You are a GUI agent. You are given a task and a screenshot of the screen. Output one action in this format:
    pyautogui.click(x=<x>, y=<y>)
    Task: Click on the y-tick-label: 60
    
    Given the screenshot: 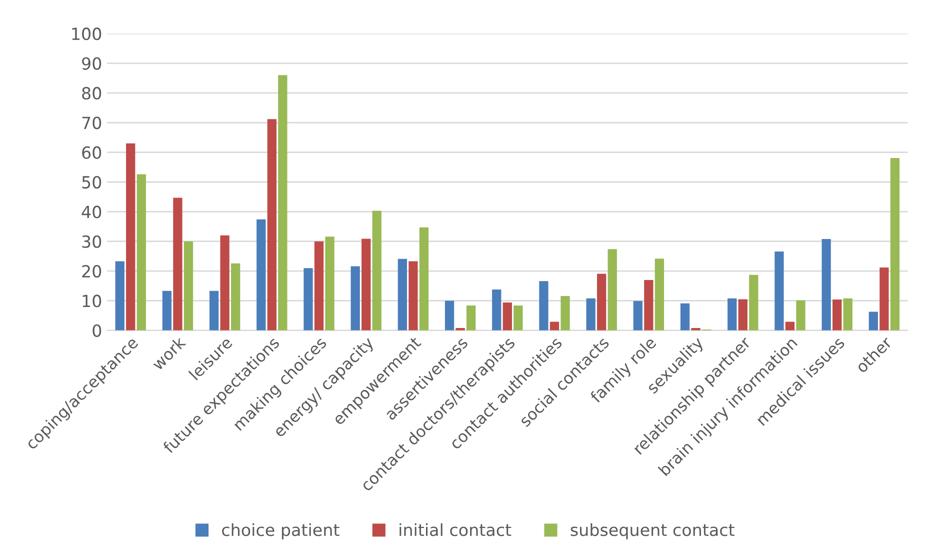 What is the action you would take?
    pyautogui.click(x=92, y=152)
    